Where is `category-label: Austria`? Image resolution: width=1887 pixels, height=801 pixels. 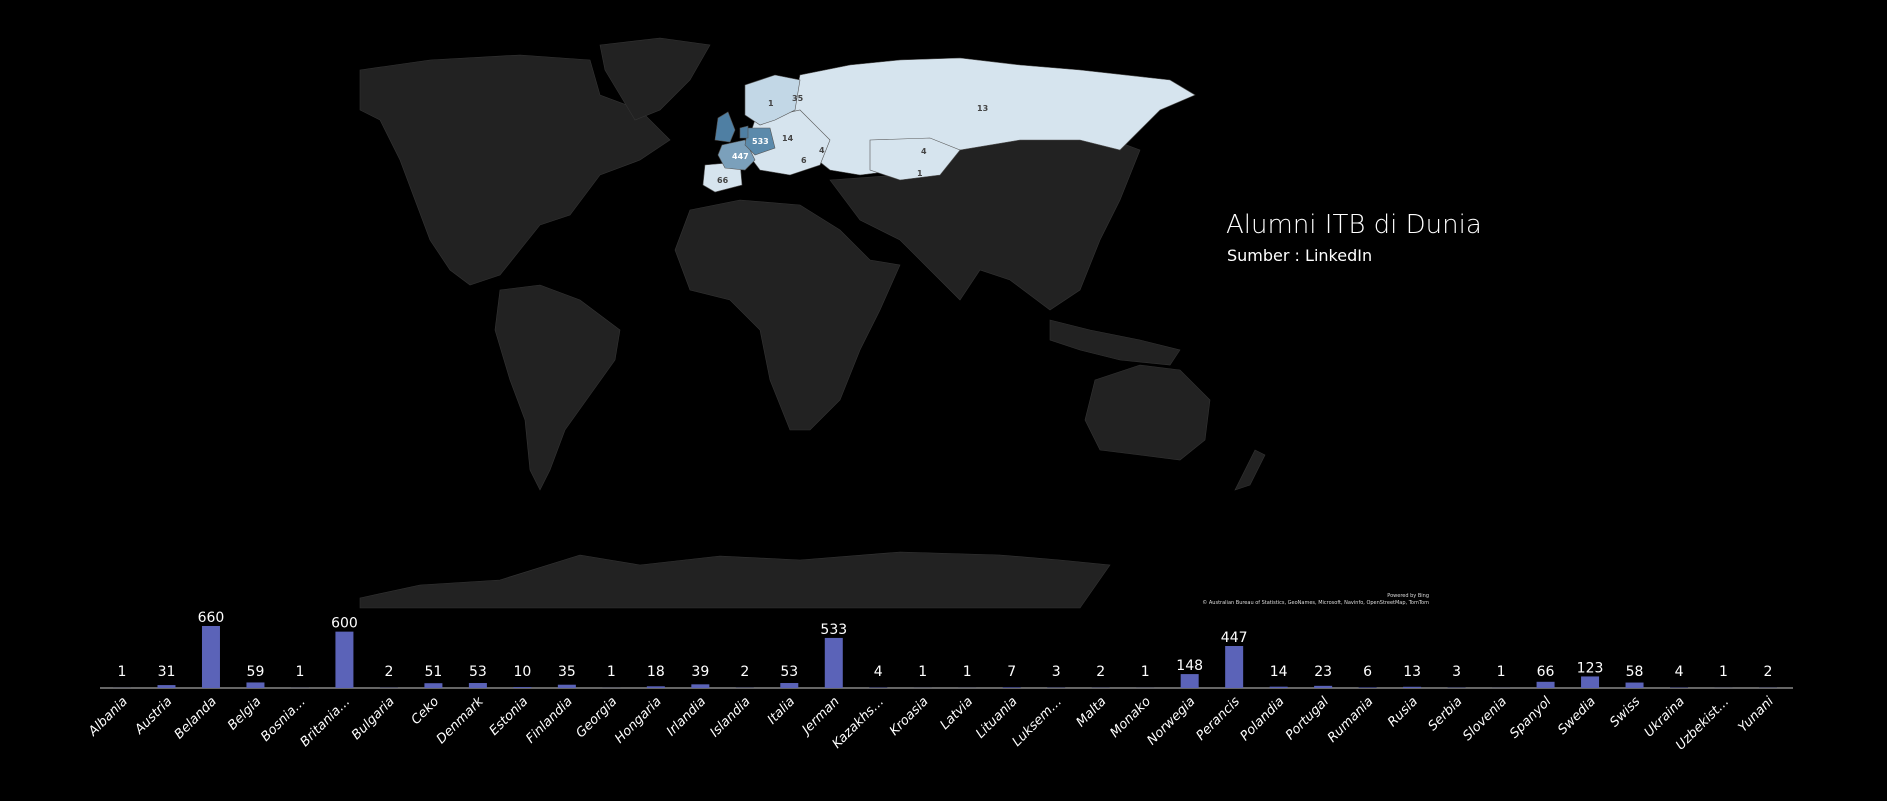 category-label: Austria is located at coordinates (154, 716).